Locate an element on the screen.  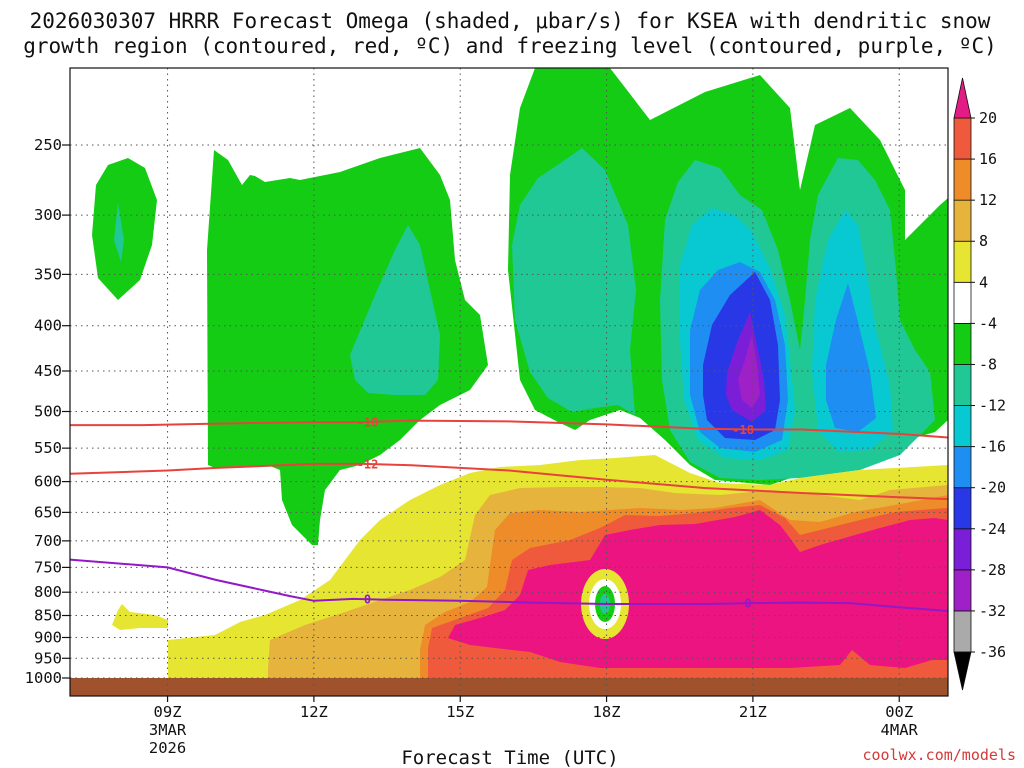
ground-fill is located at coordinates (509, 687).